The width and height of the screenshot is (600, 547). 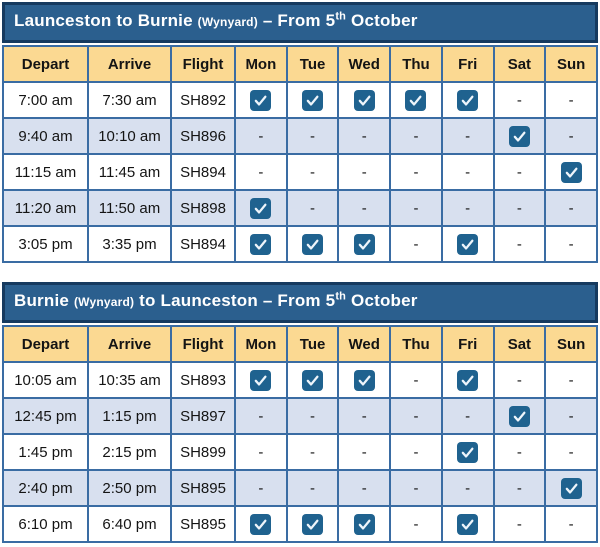 What do you see at coordinates (467, 64) in the screenshot?
I see `column-header-day-fri: Fri` at bounding box center [467, 64].